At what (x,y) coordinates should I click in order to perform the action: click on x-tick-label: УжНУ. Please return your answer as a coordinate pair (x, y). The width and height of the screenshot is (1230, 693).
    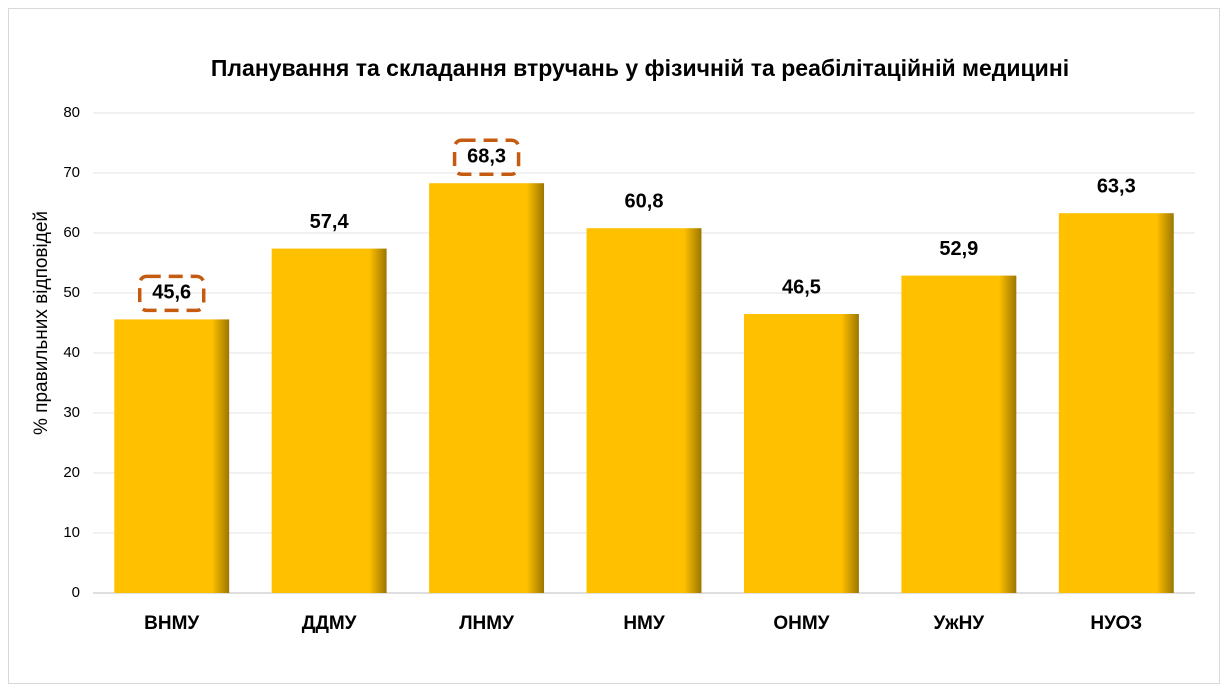
    Looking at the image, I should click on (959, 623).